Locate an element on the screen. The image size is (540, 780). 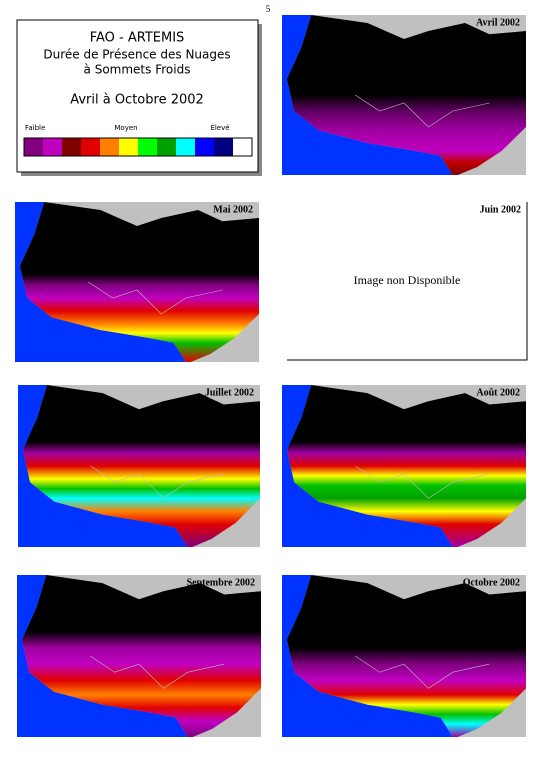
page-number: 5 is located at coordinates (268, 9).